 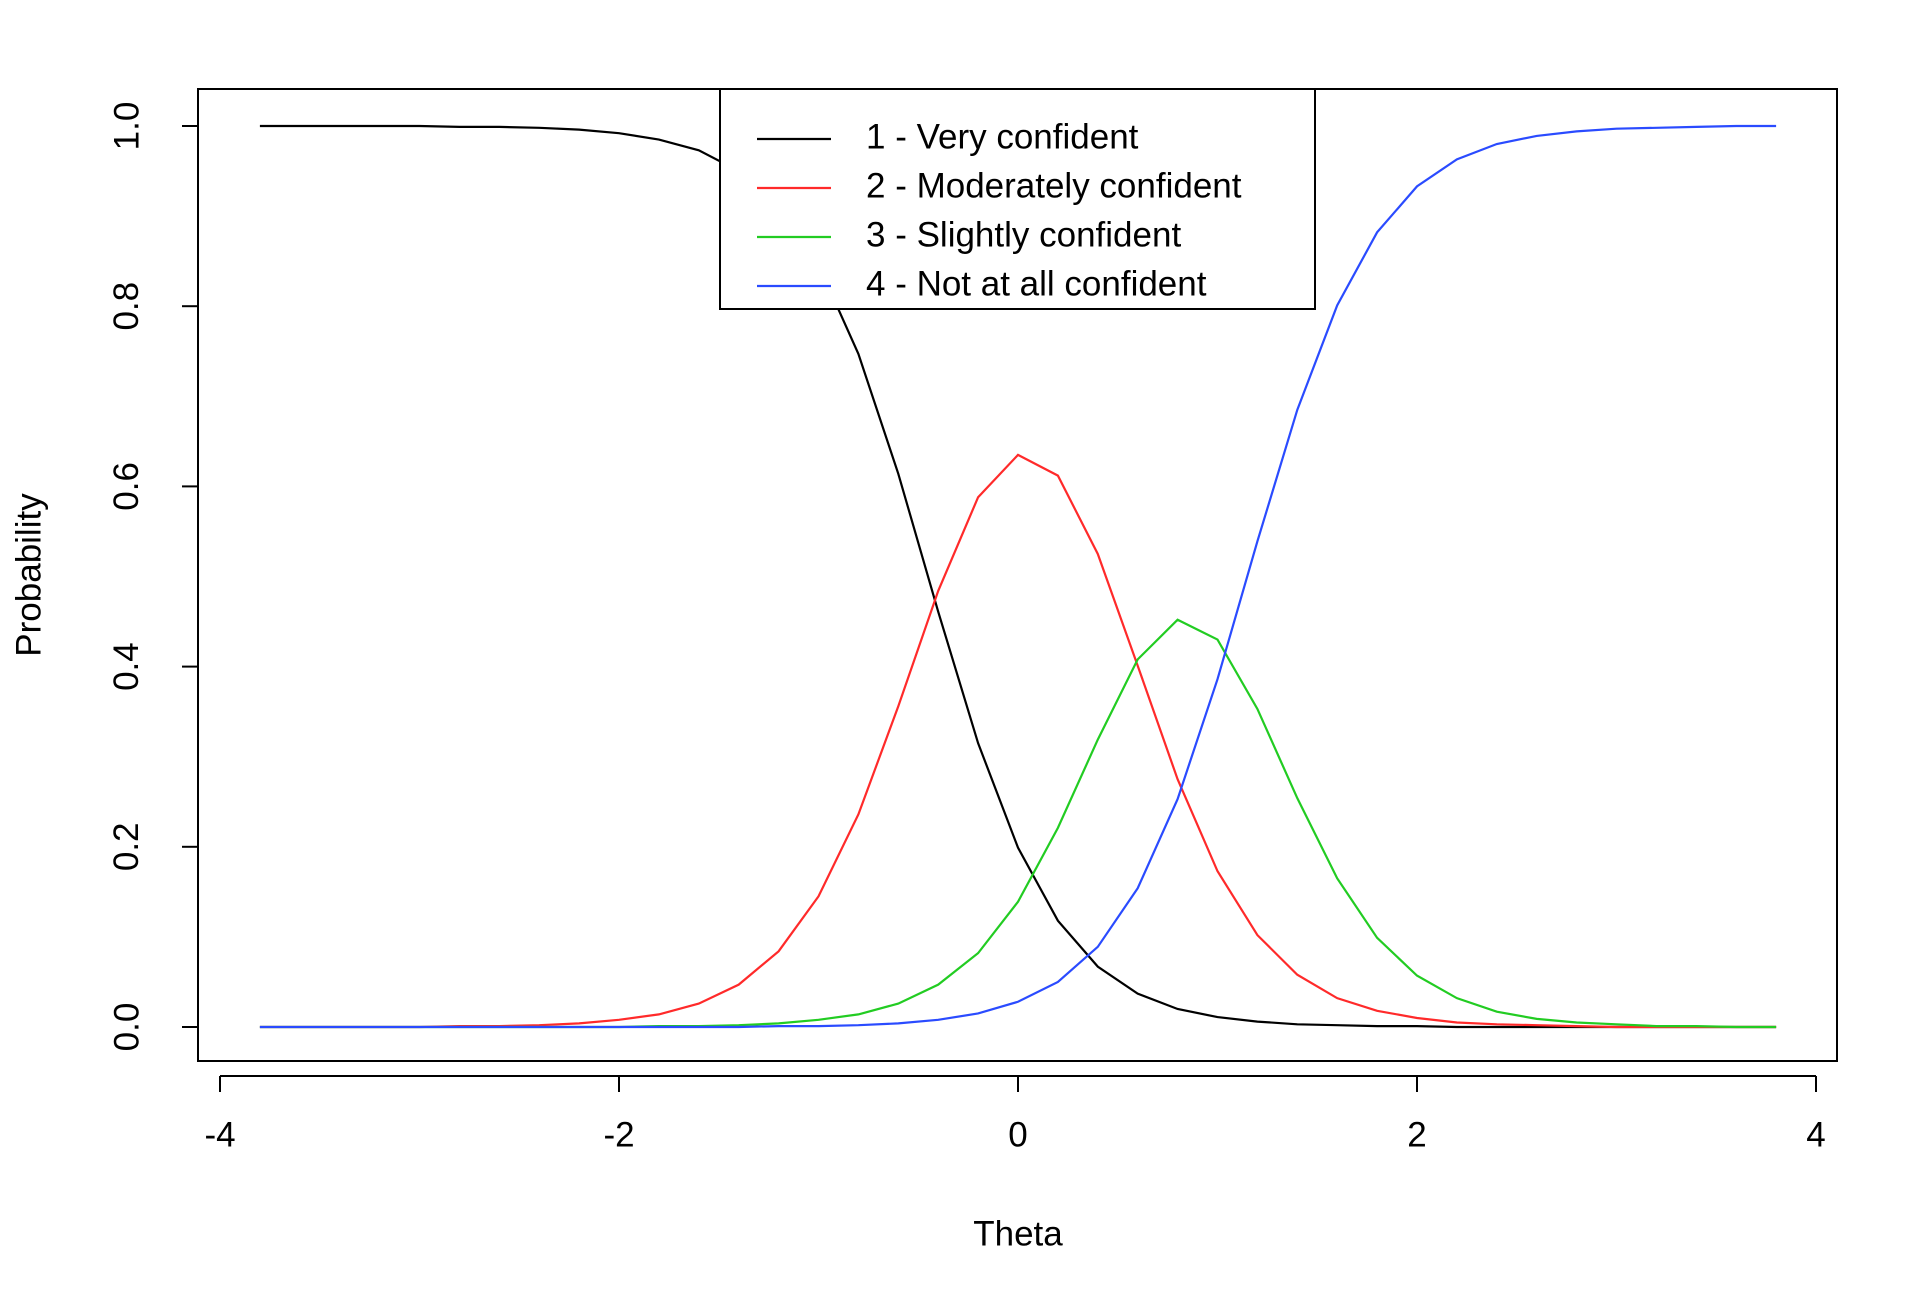 What do you see at coordinates (126, 126) in the screenshot?
I see `y-tick-label: 1.0` at bounding box center [126, 126].